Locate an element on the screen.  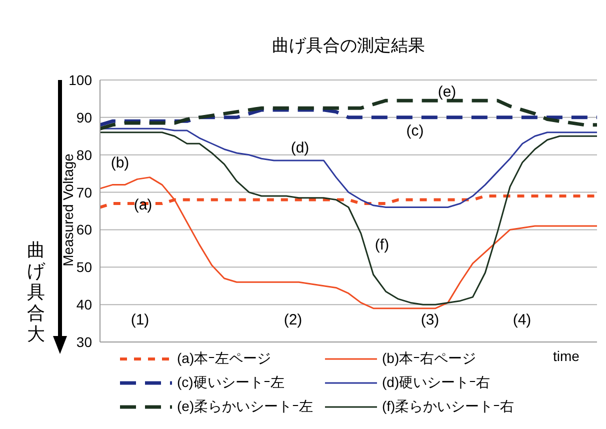
annotation: (2) is located at coordinates (293, 320).